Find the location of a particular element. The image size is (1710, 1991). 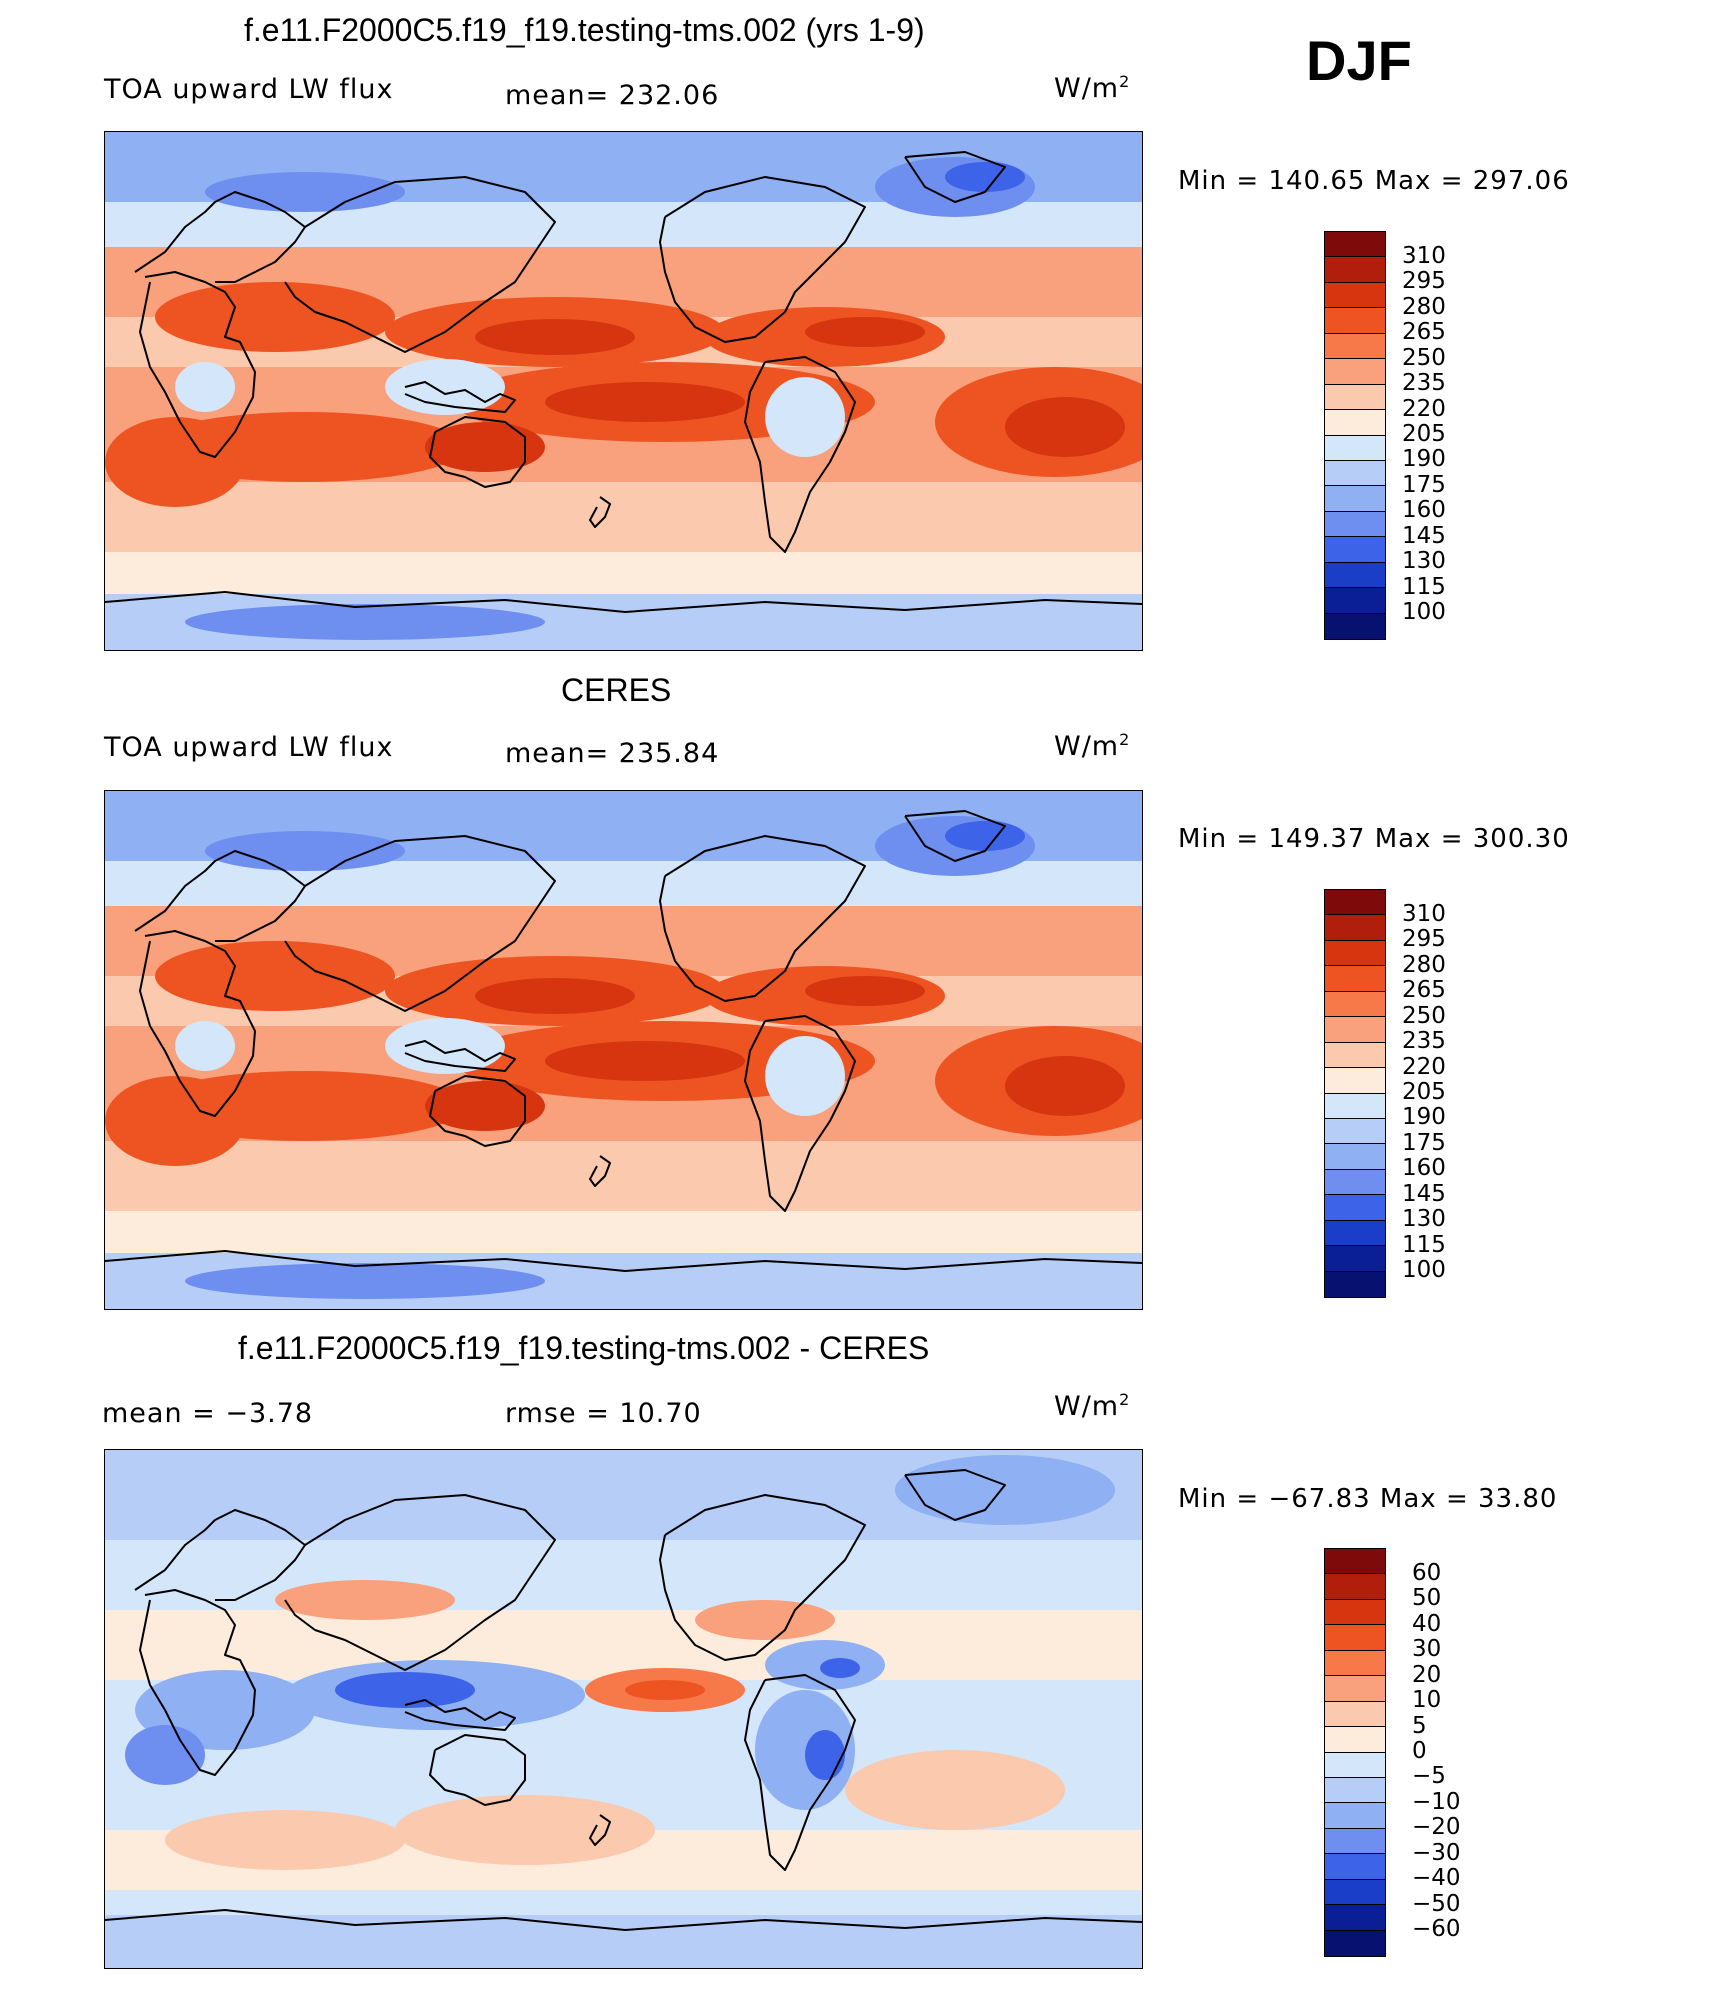

panel2-field-label: TOA upward LW flux is located at coordinates (249, 747).